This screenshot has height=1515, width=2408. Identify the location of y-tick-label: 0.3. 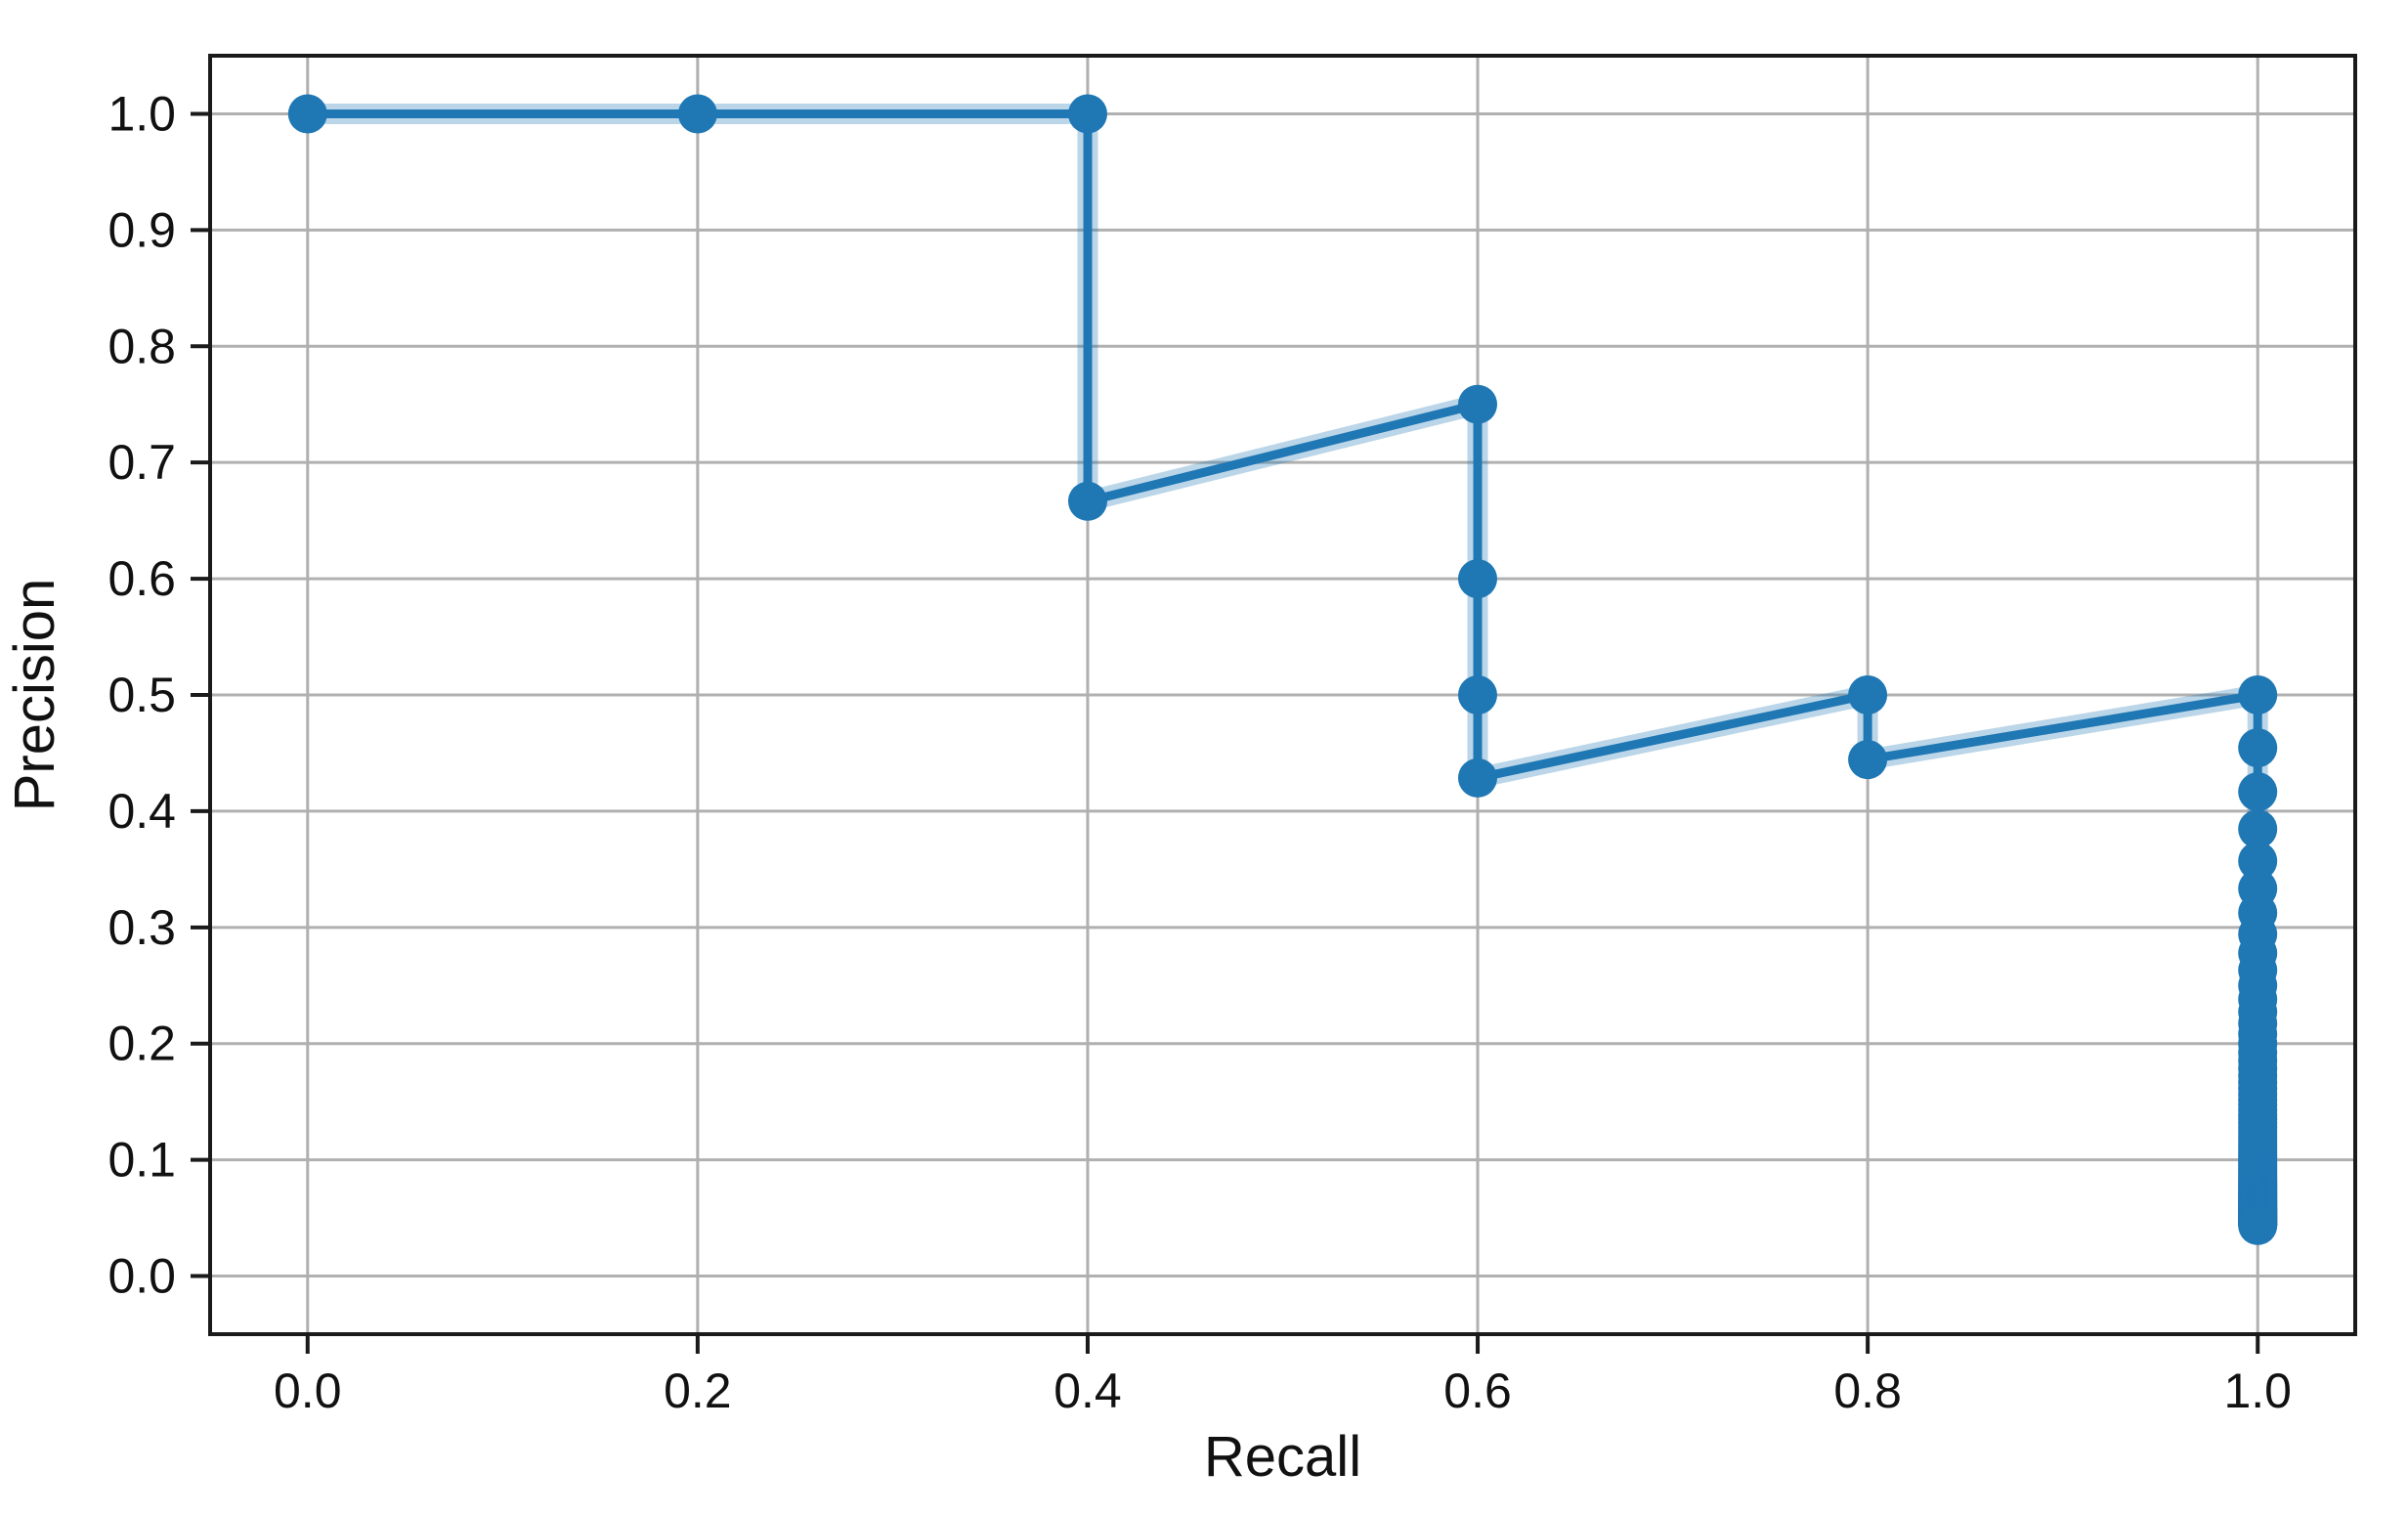
(142, 927).